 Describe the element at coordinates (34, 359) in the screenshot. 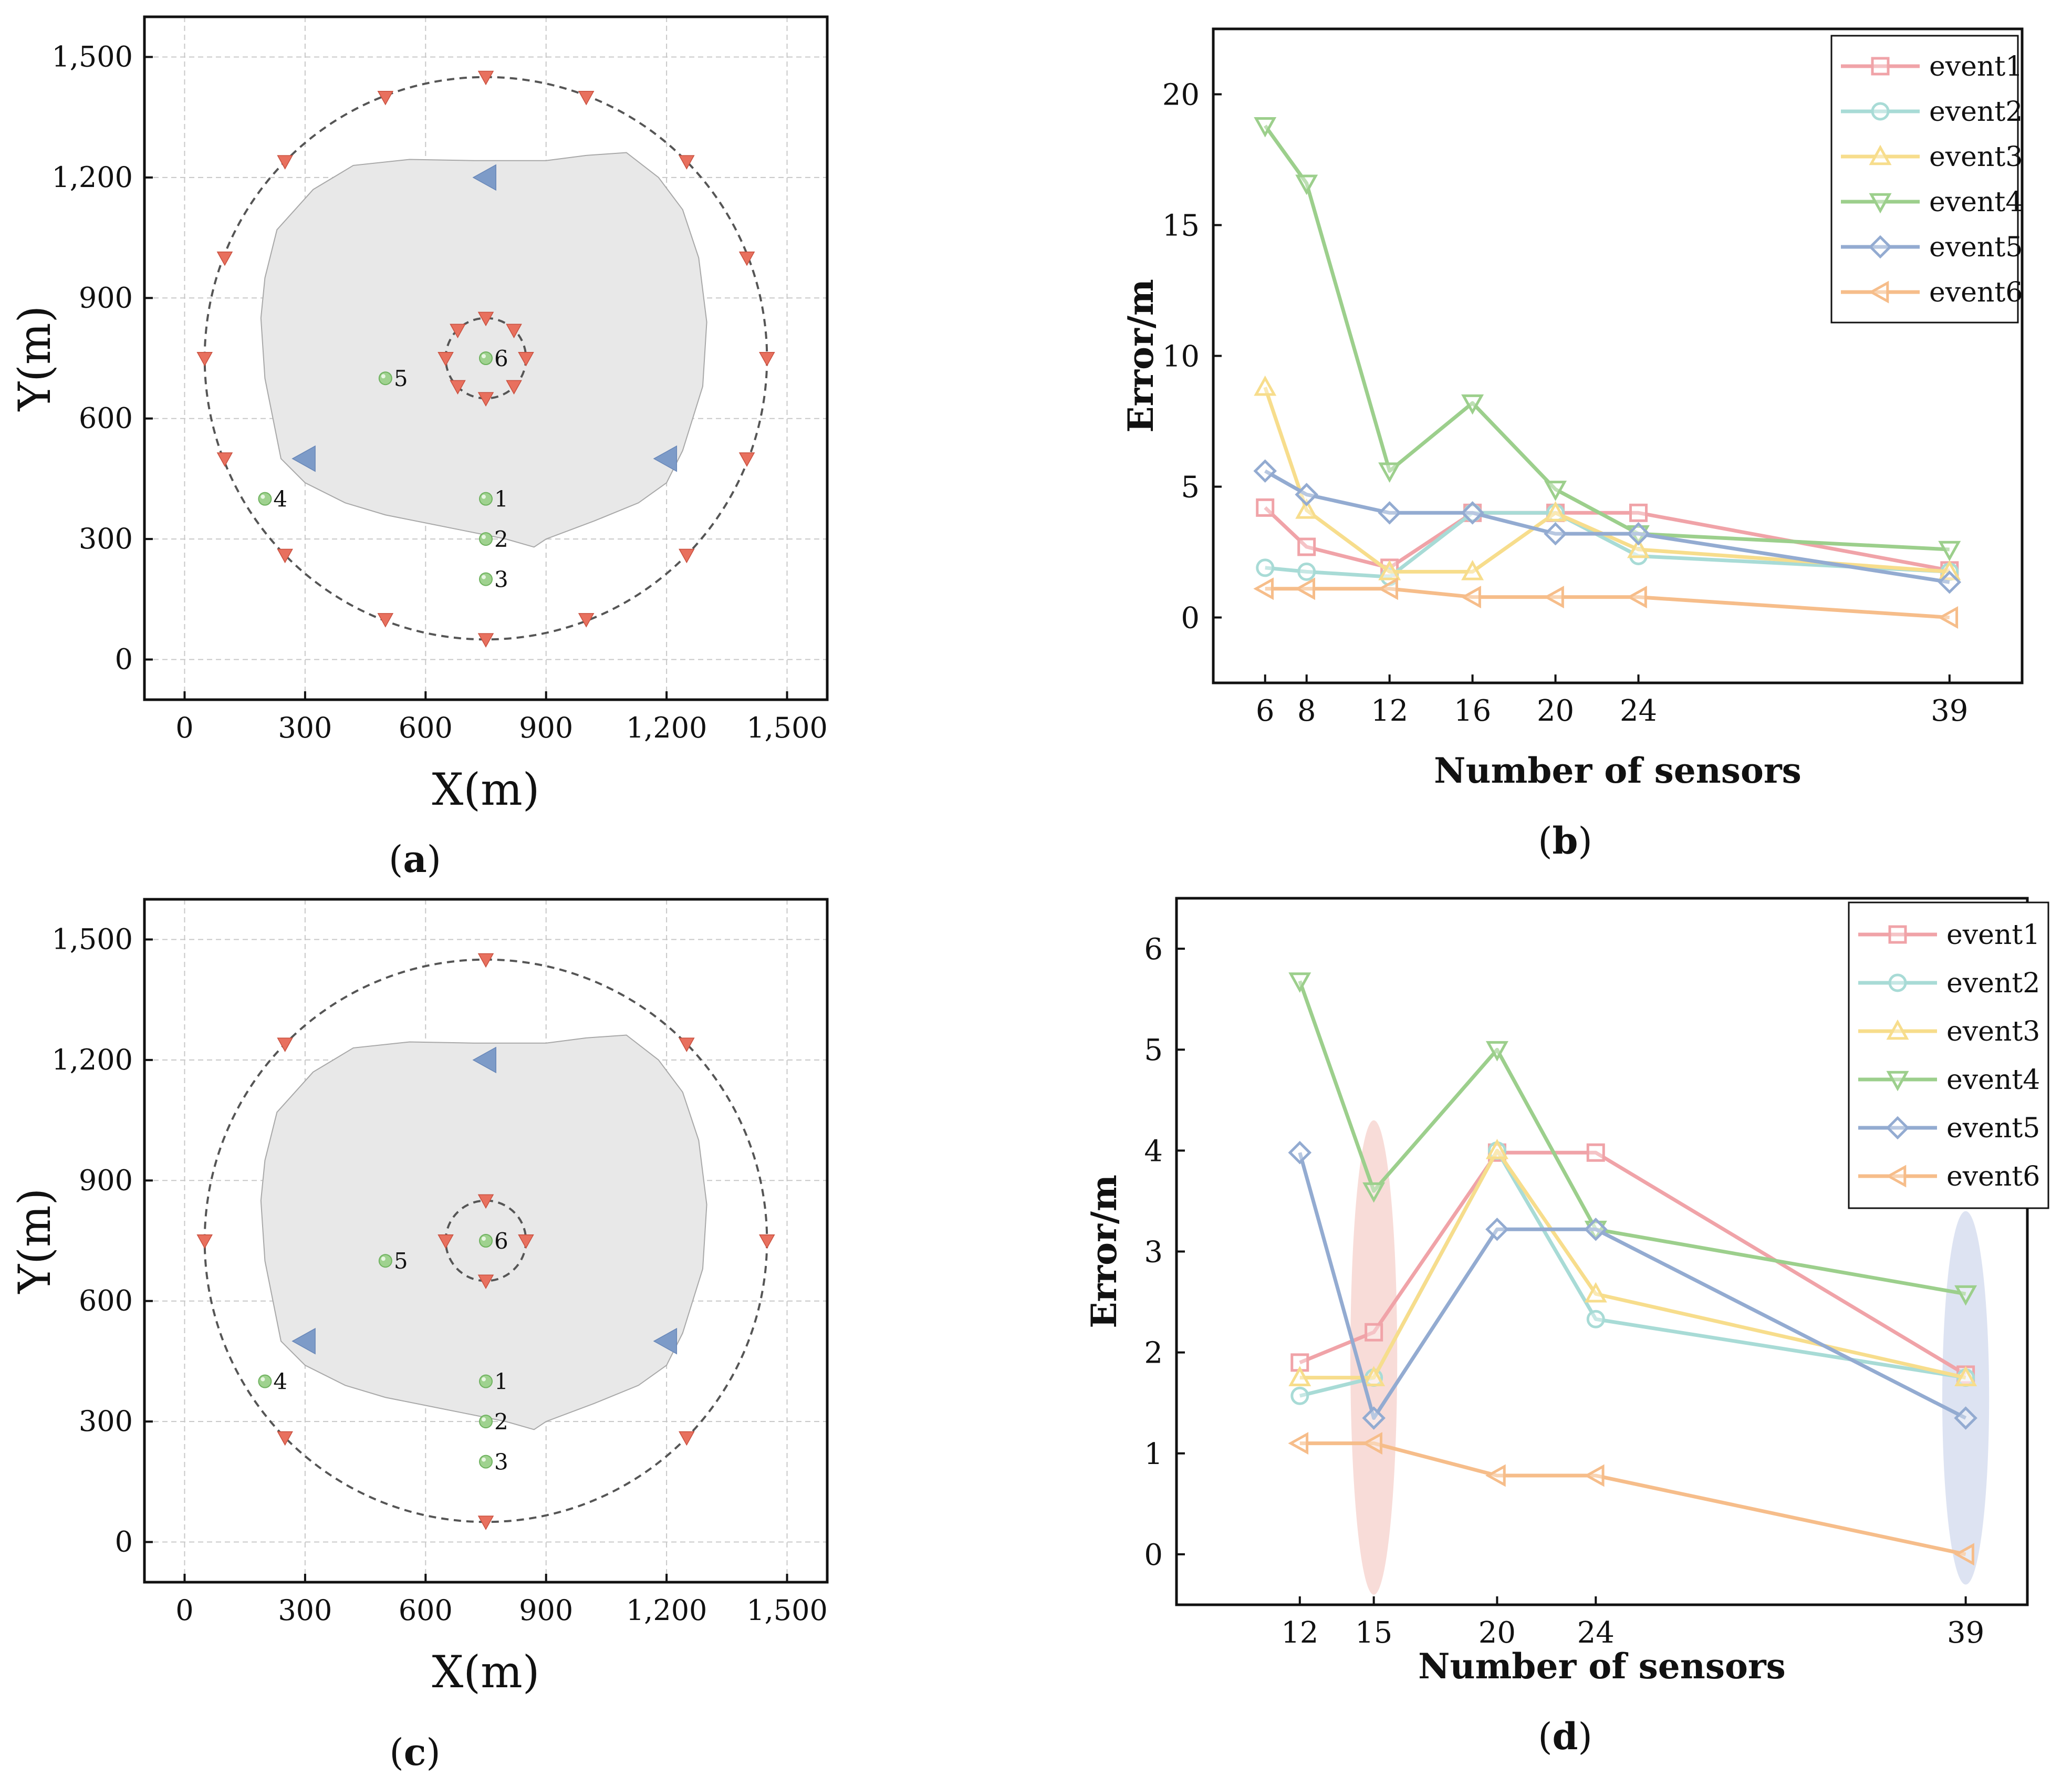

I see `y-axis-label: Y(m)` at that location.